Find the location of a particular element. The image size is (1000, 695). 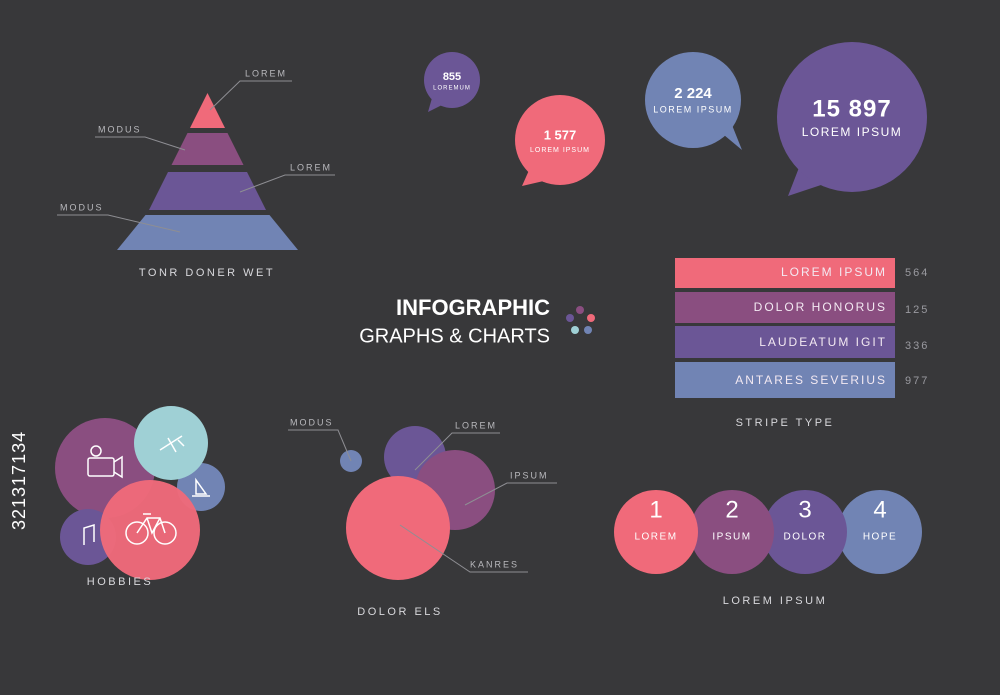

caption: TONR DONER WET is located at coordinates (207, 273).